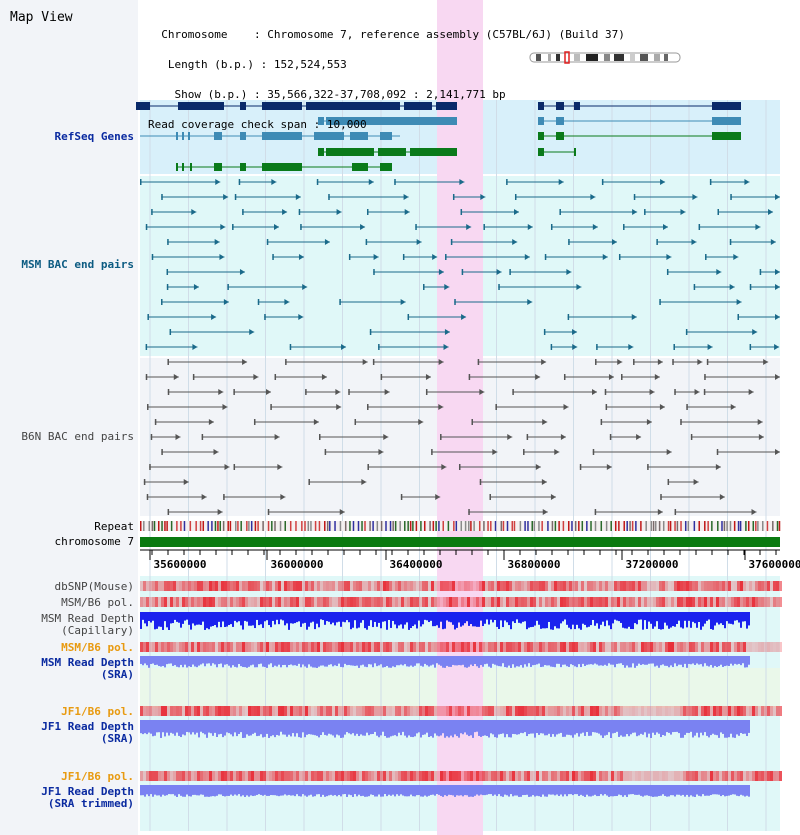  I want to click on gene-exon, so click(329, 136).